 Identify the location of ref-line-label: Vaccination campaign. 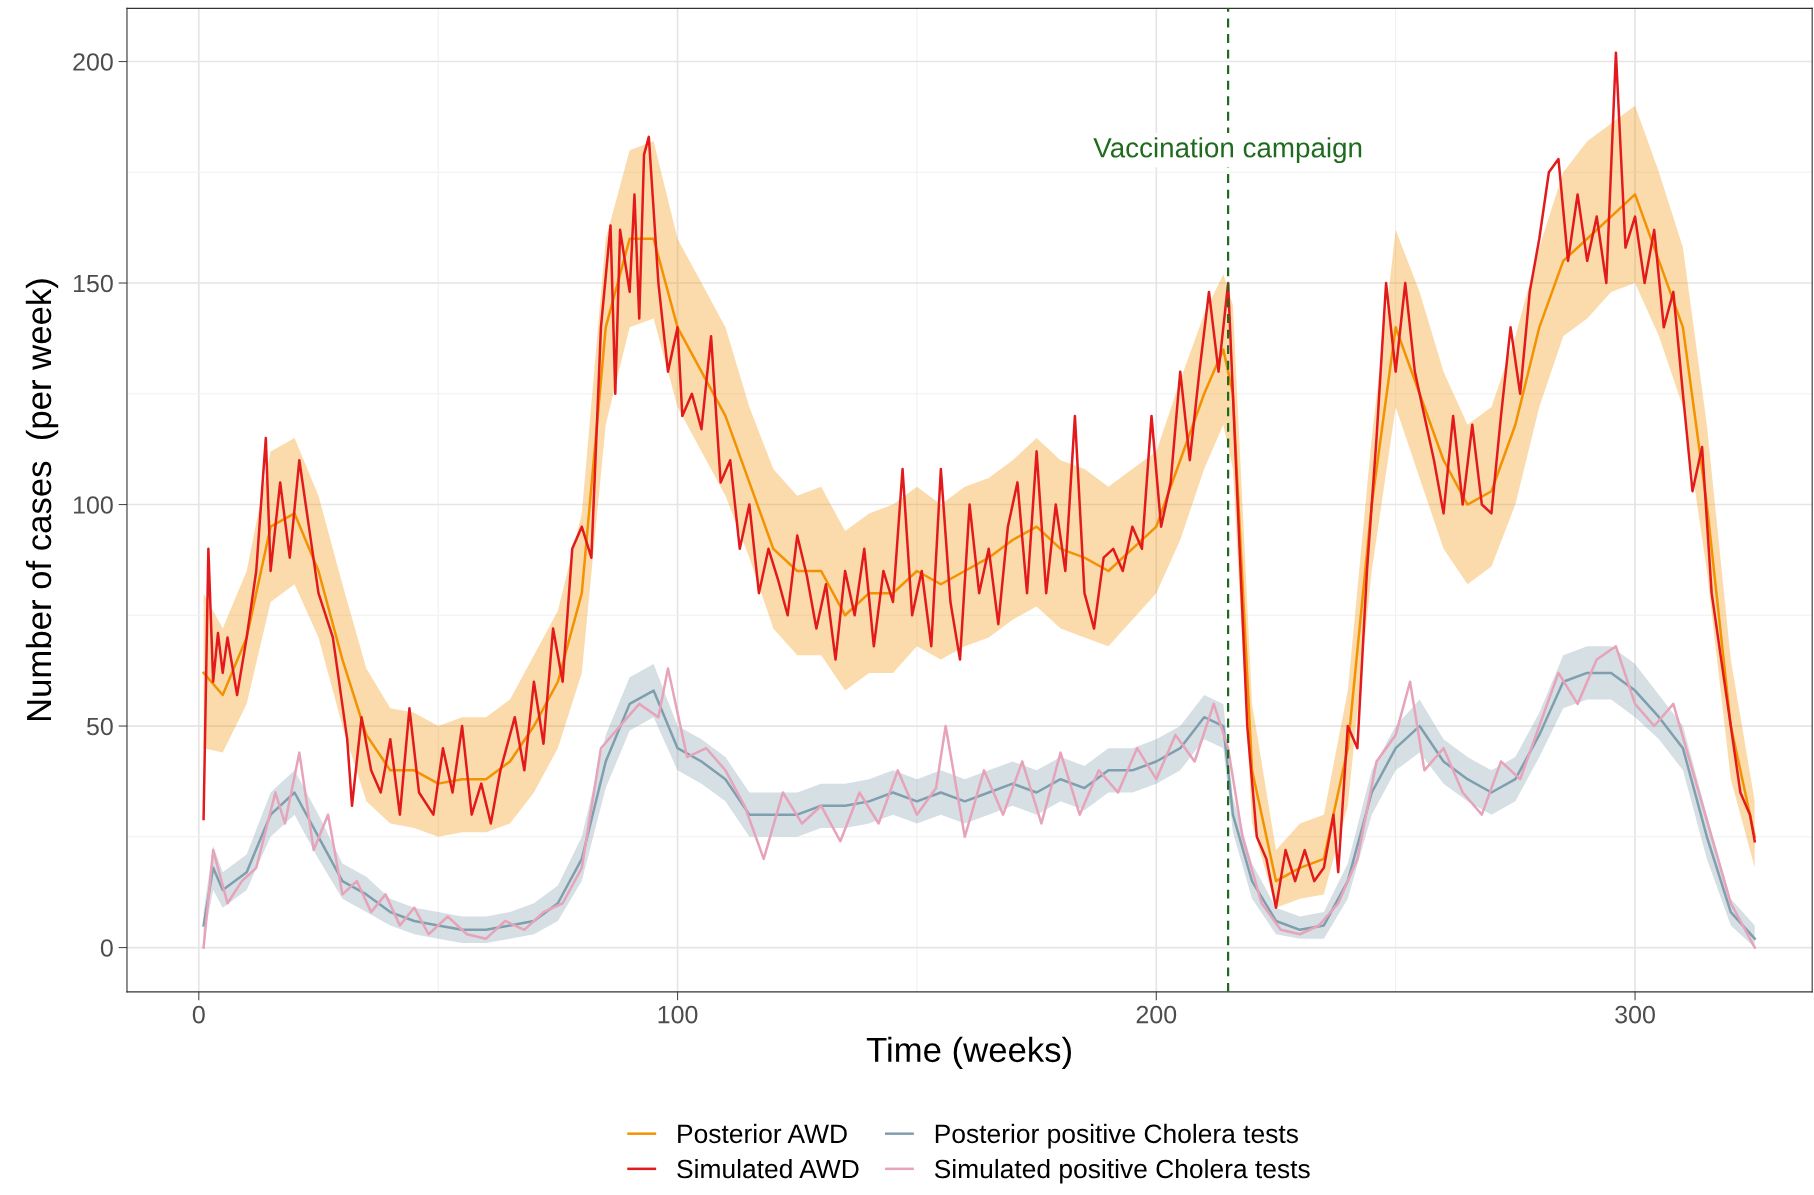
(1227, 150).